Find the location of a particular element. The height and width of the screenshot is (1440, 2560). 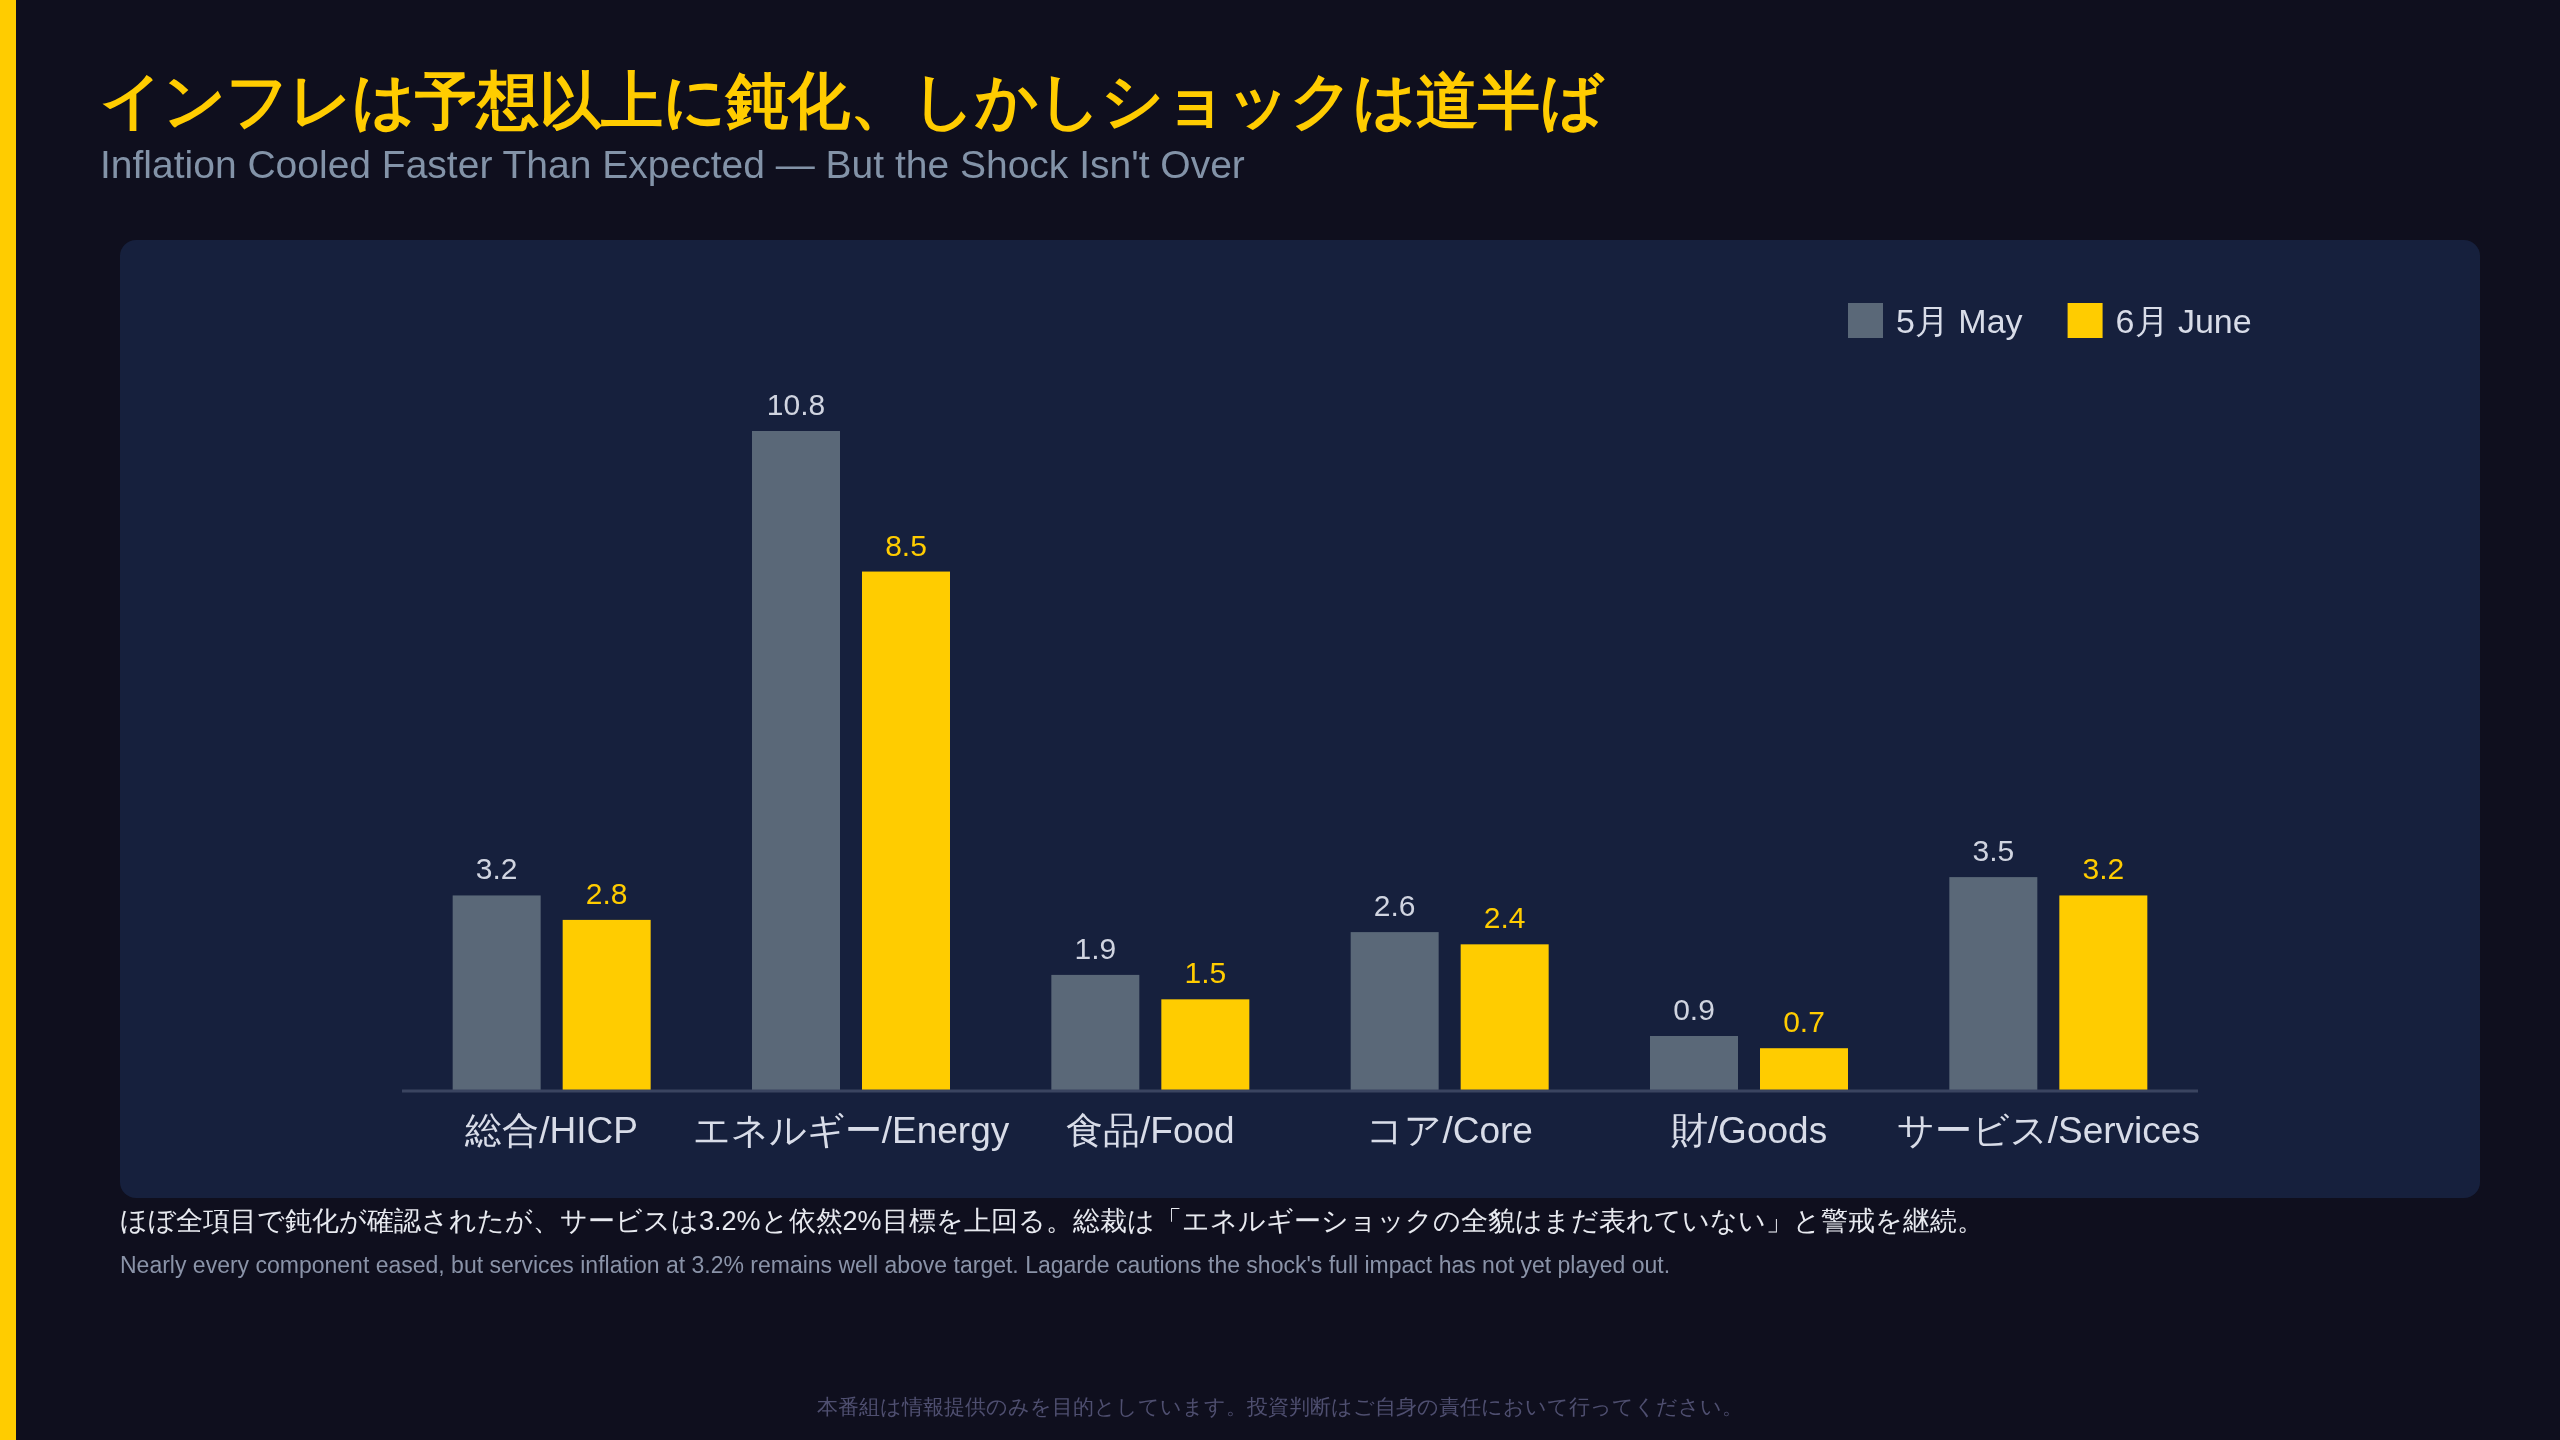

text: ほぼ全項目で鈍化が確認されたが、サービスは3.2%と依然2%目標を上回る。総裁は「エネルギーショックの全貌はまだ表れていない」と警戒を継続。 is located at coordinates (1052, 1221).